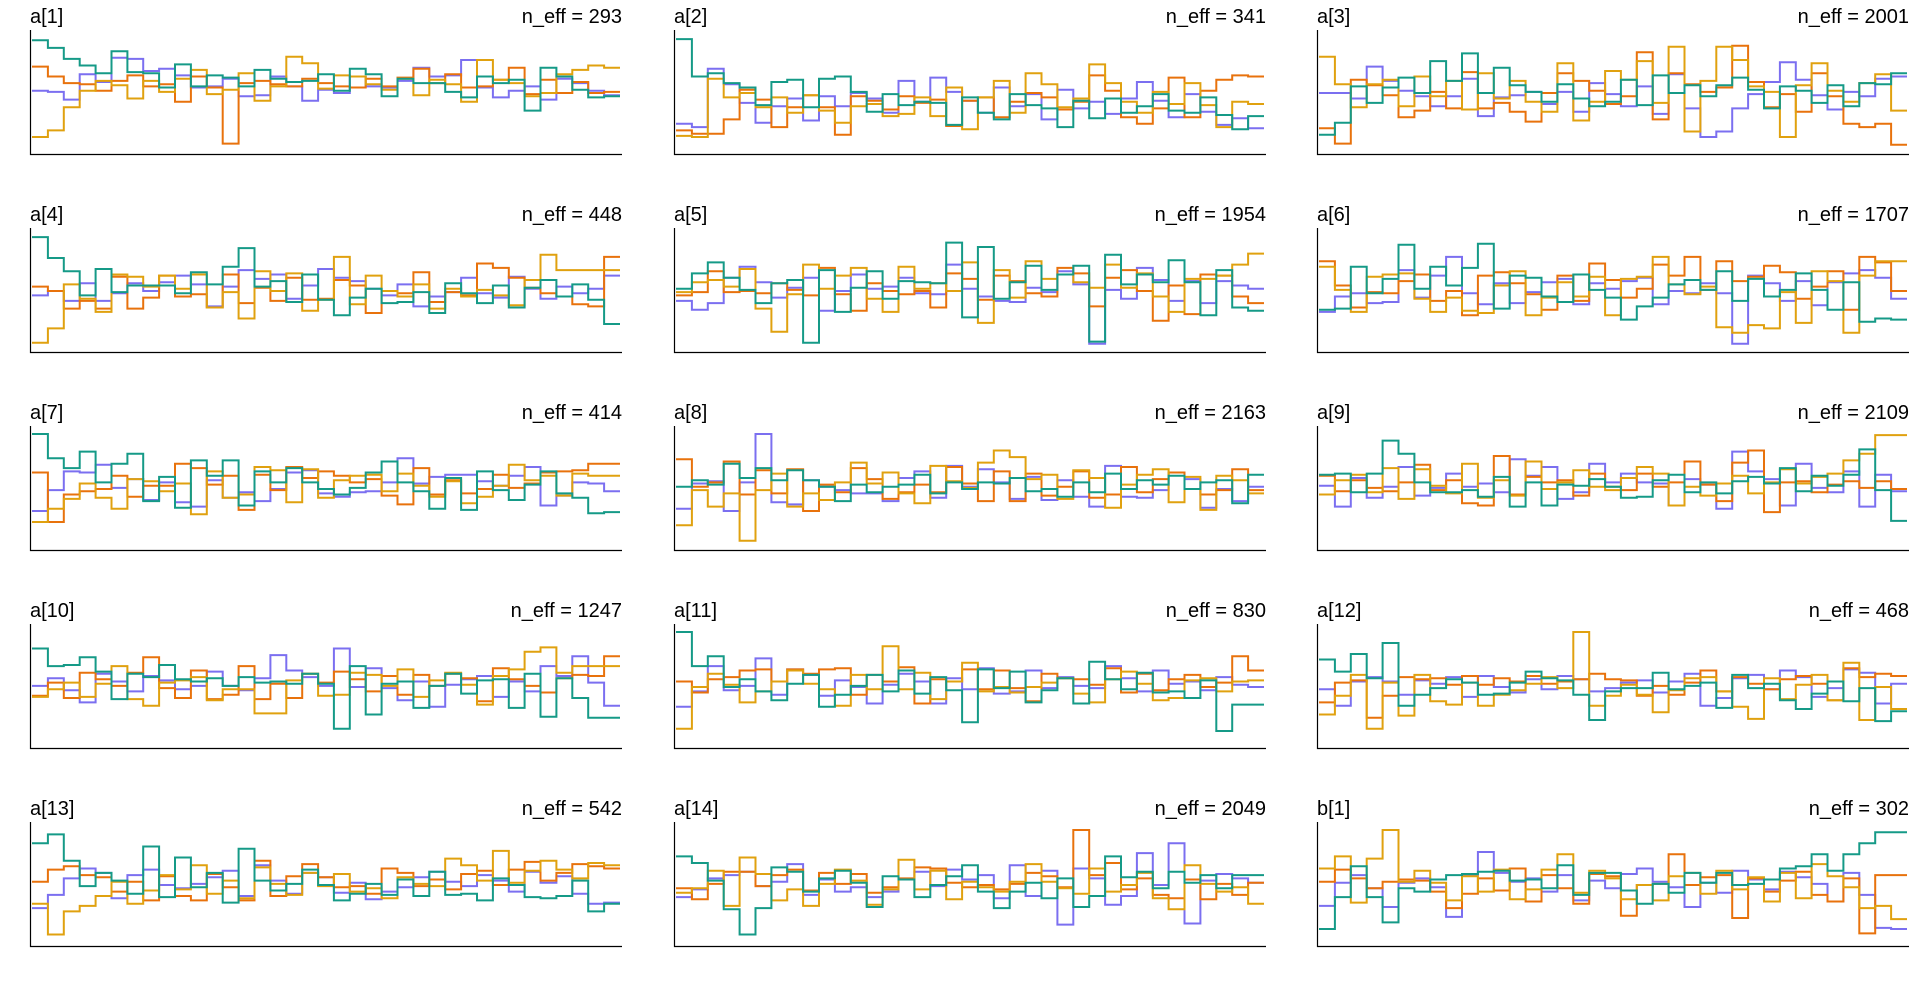 This screenshot has height=985, width=1920. What do you see at coordinates (695, 611) in the screenshot?
I see `panel-title: a[11]` at bounding box center [695, 611].